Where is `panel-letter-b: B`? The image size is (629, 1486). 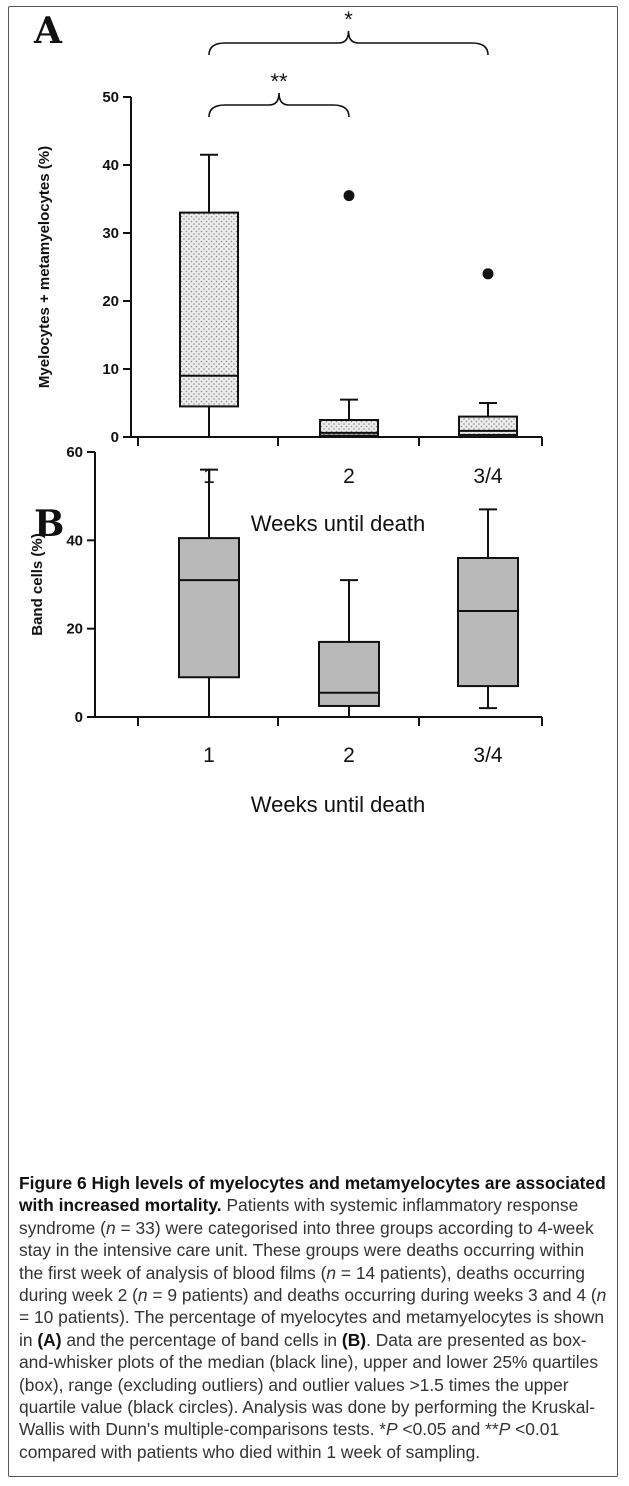 panel-letter-b: B is located at coordinates (49, 524).